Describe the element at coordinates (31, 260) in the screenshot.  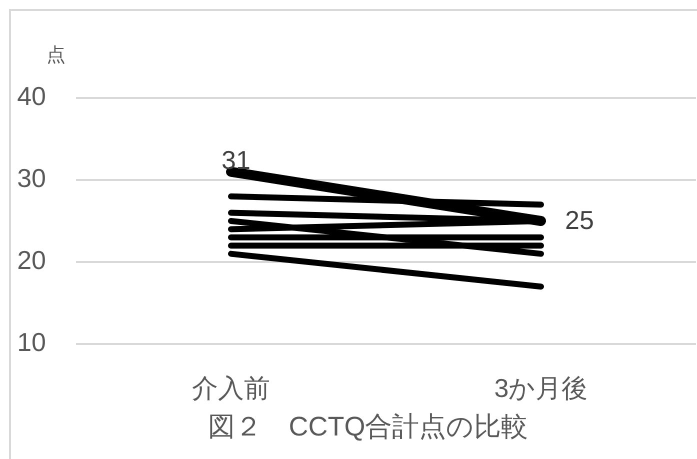
I see `y-tick-label: 20` at that location.